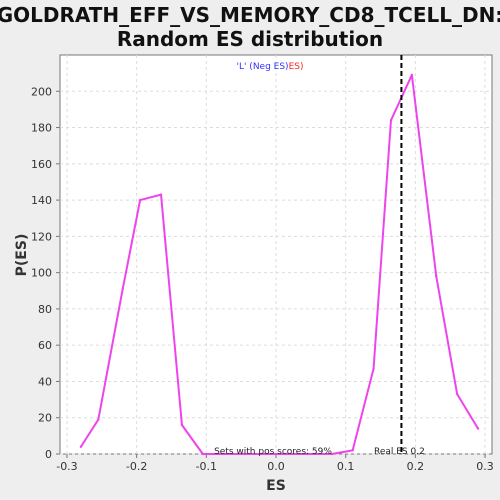 This screenshot has height=500, width=500. What do you see at coordinates (41, 164) in the screenshot?
I see `y-tick-label: 160` at bounding box center [41, 164].